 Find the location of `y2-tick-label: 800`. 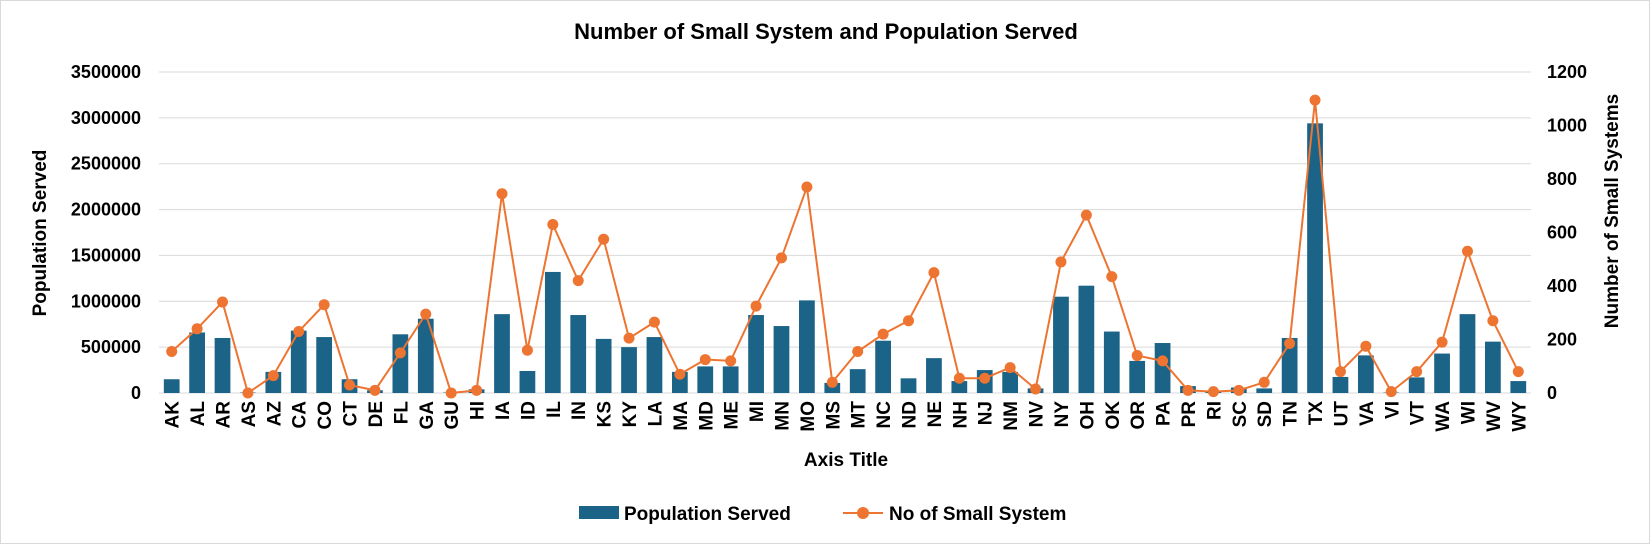

y2-tick-label: 800 is located at coordinates (1562, 179).